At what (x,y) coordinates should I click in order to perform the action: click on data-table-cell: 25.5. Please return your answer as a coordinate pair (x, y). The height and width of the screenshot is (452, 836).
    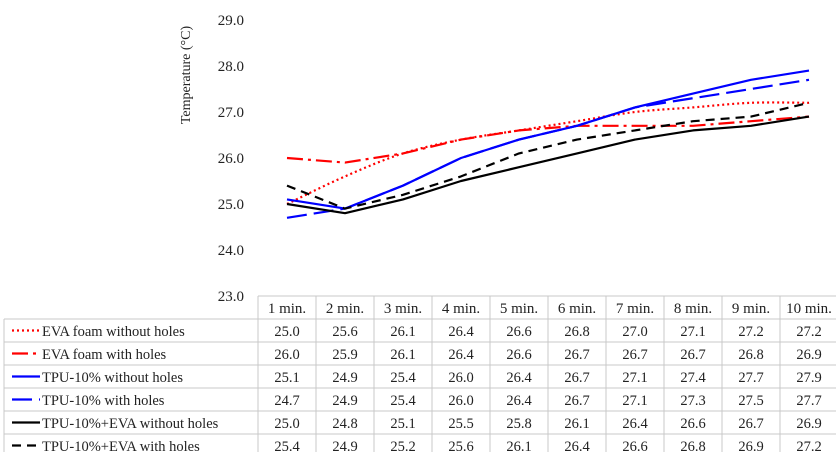
    Looking at the image, I should click on (460, 424).